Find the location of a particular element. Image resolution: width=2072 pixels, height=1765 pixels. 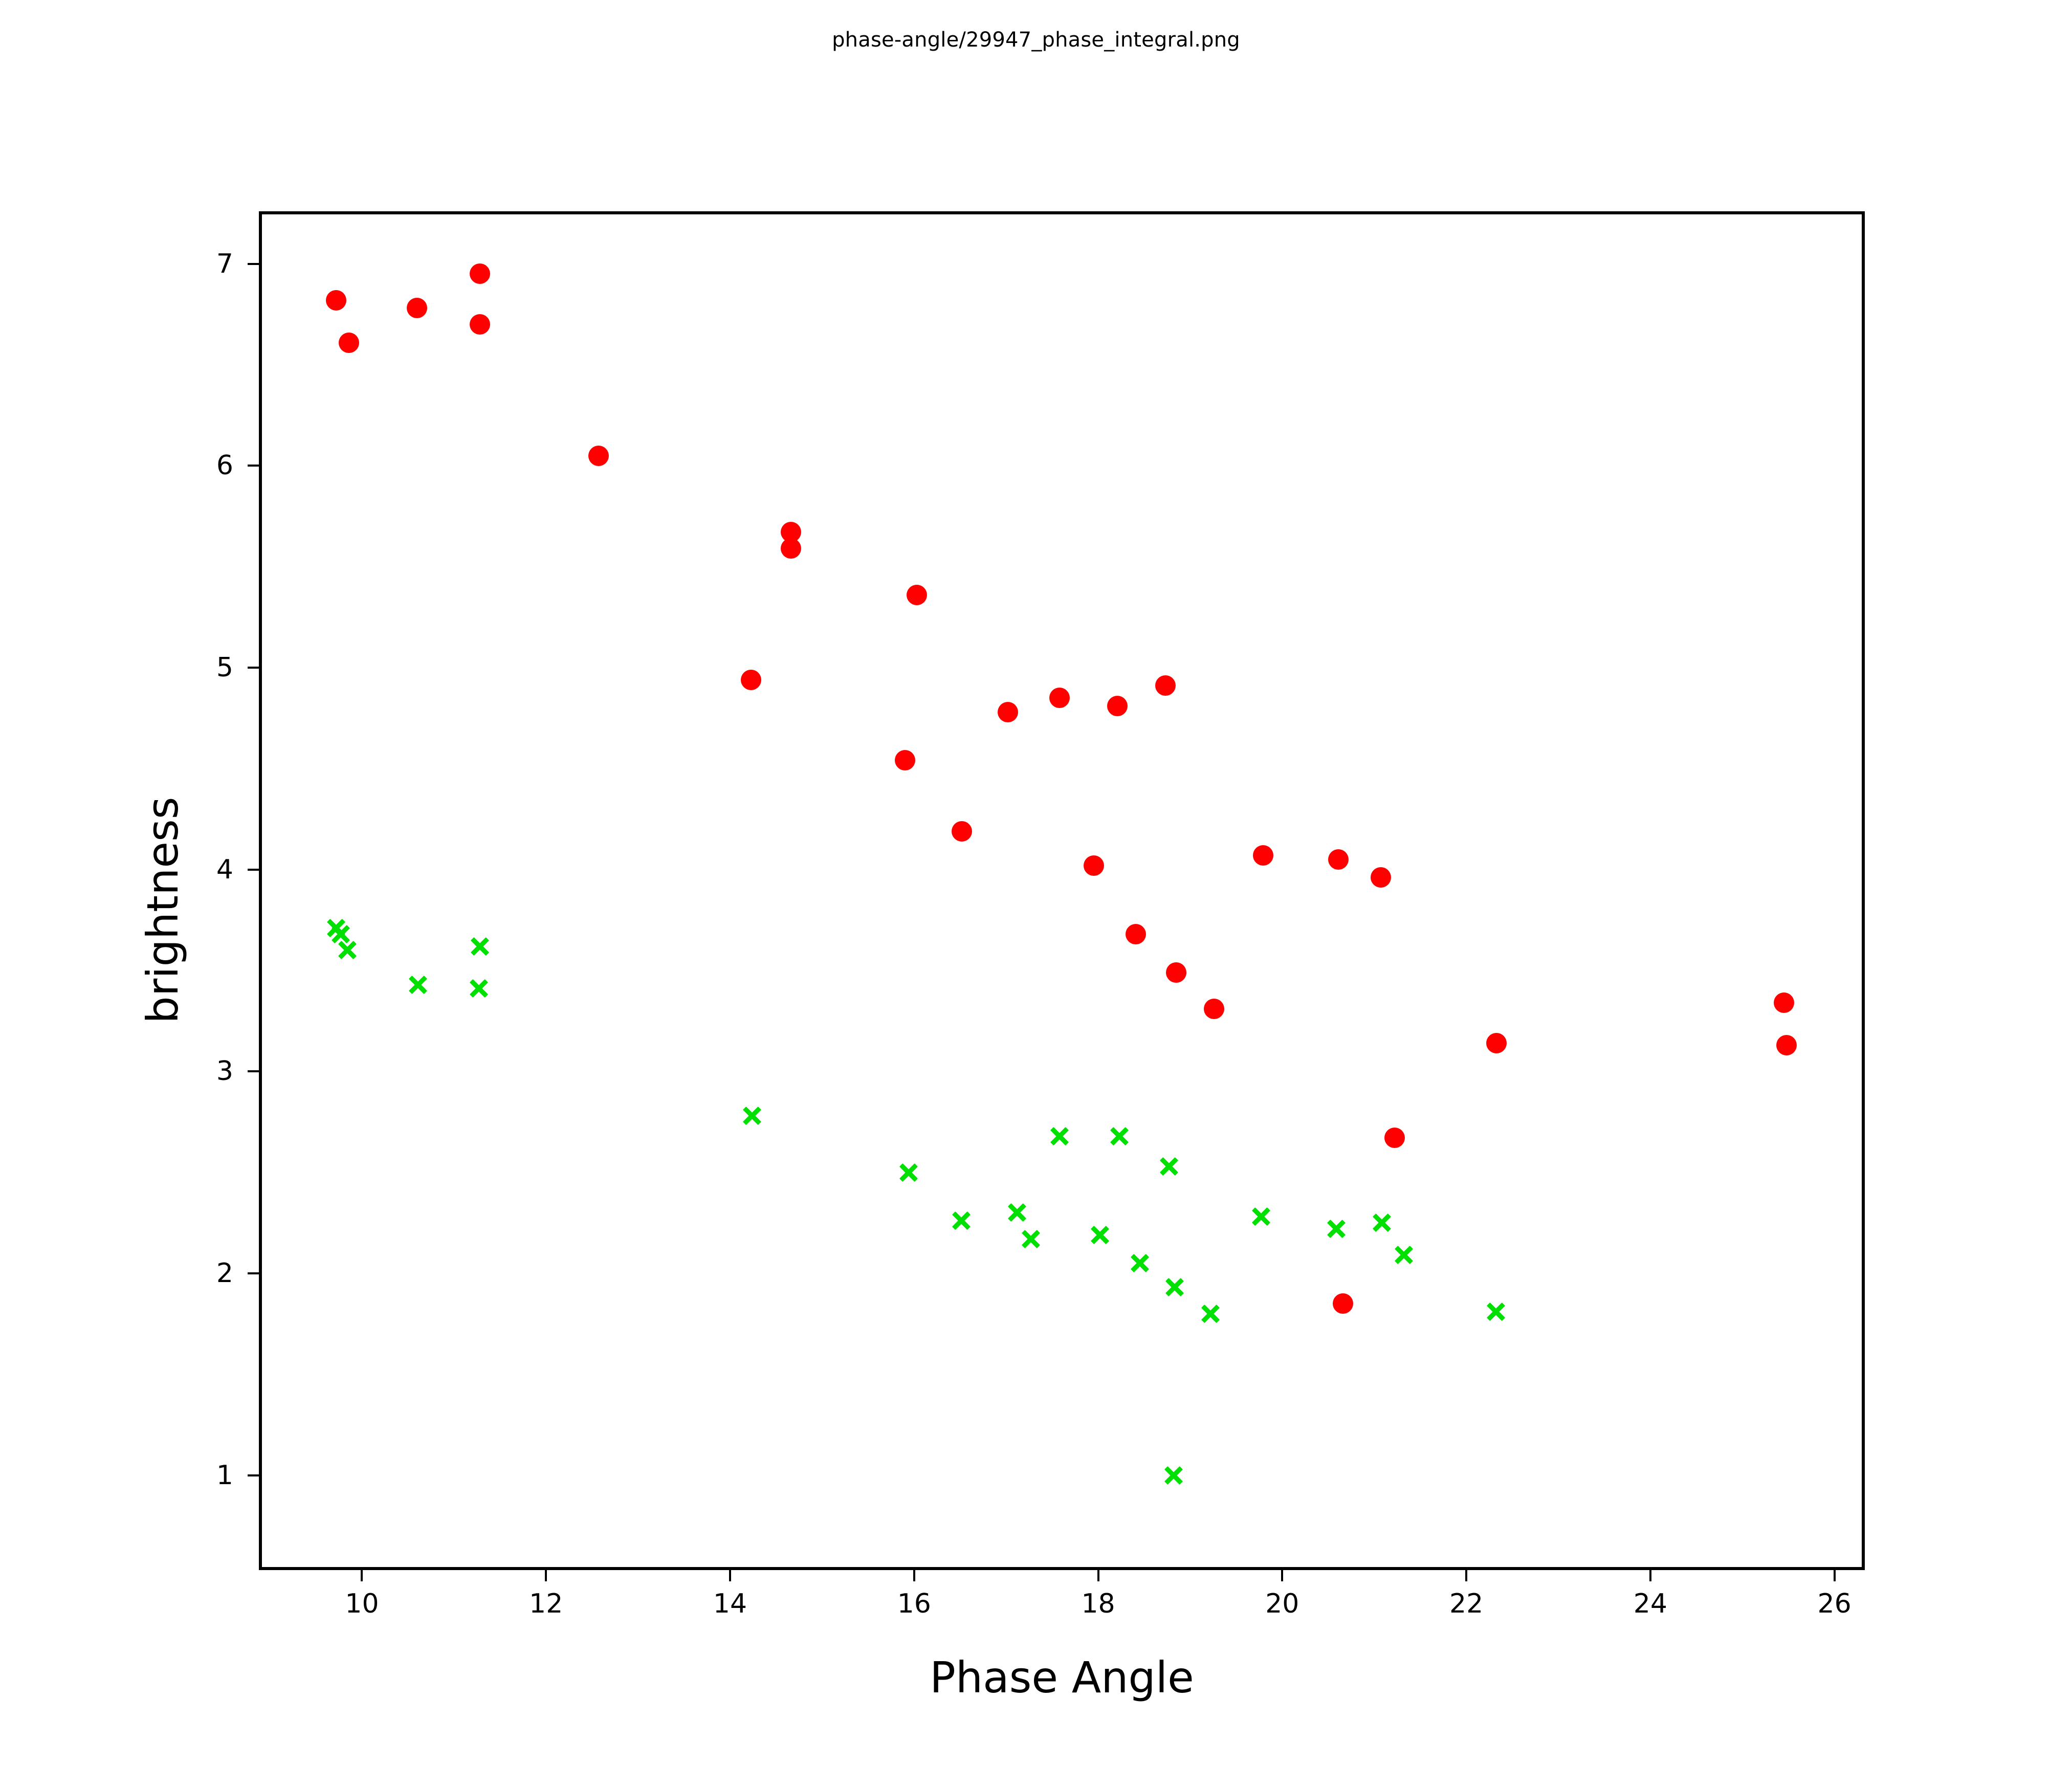

x-tick-label: 22 is located at coordinates (1466, 1603).